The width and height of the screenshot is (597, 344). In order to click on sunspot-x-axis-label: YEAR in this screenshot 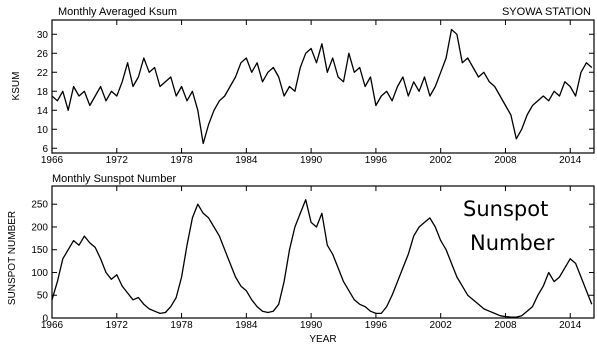, I will do `click(322, 339)`.